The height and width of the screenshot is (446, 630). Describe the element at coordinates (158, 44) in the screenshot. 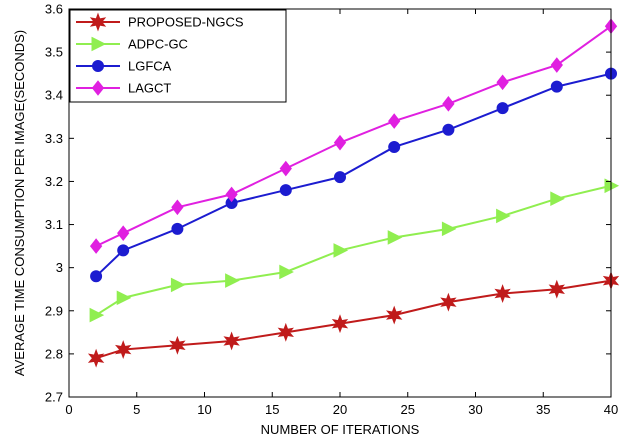

I see `legend-label: ADPC-GC` at that location.